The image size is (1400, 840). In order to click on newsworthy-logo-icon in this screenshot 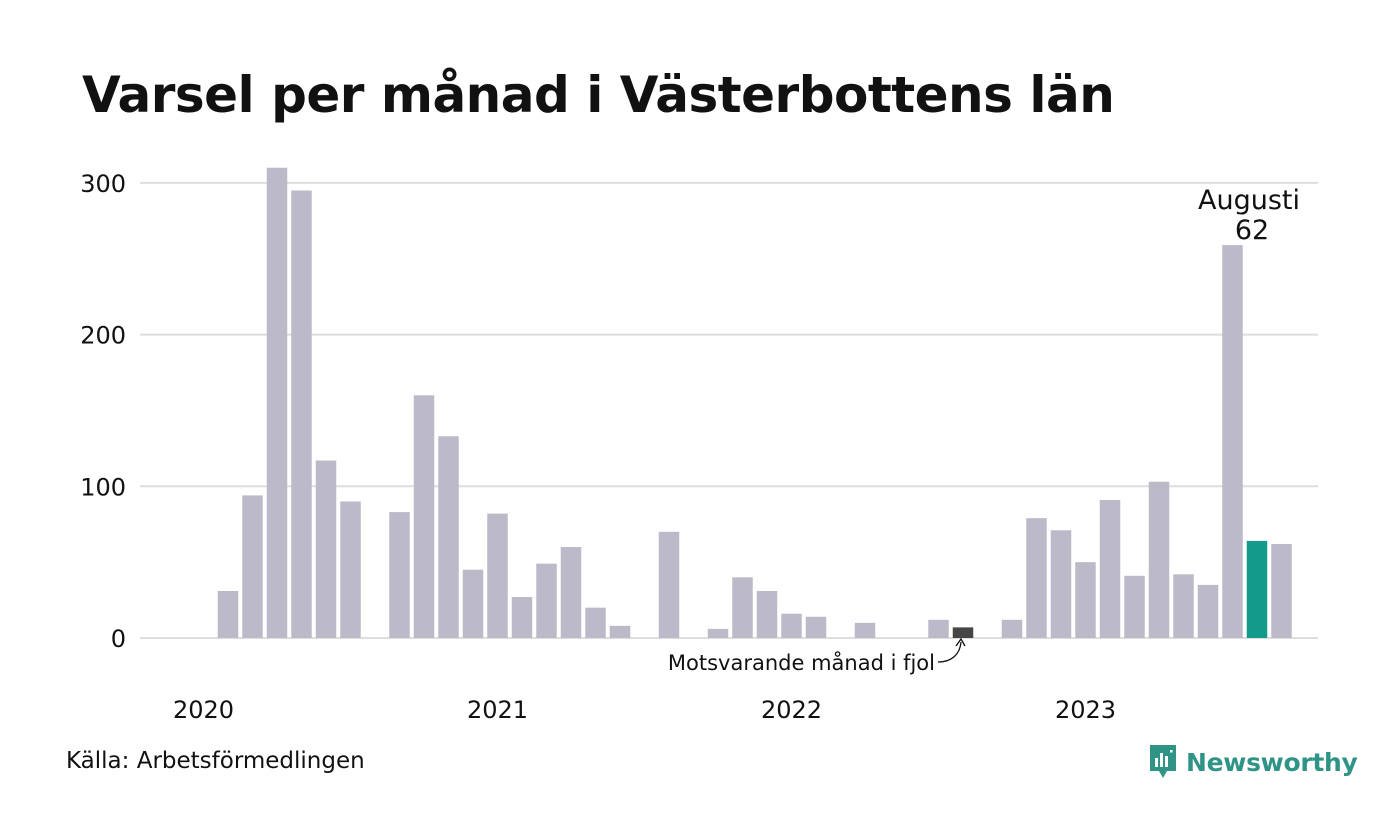, I will do `click(1163, 761)`.